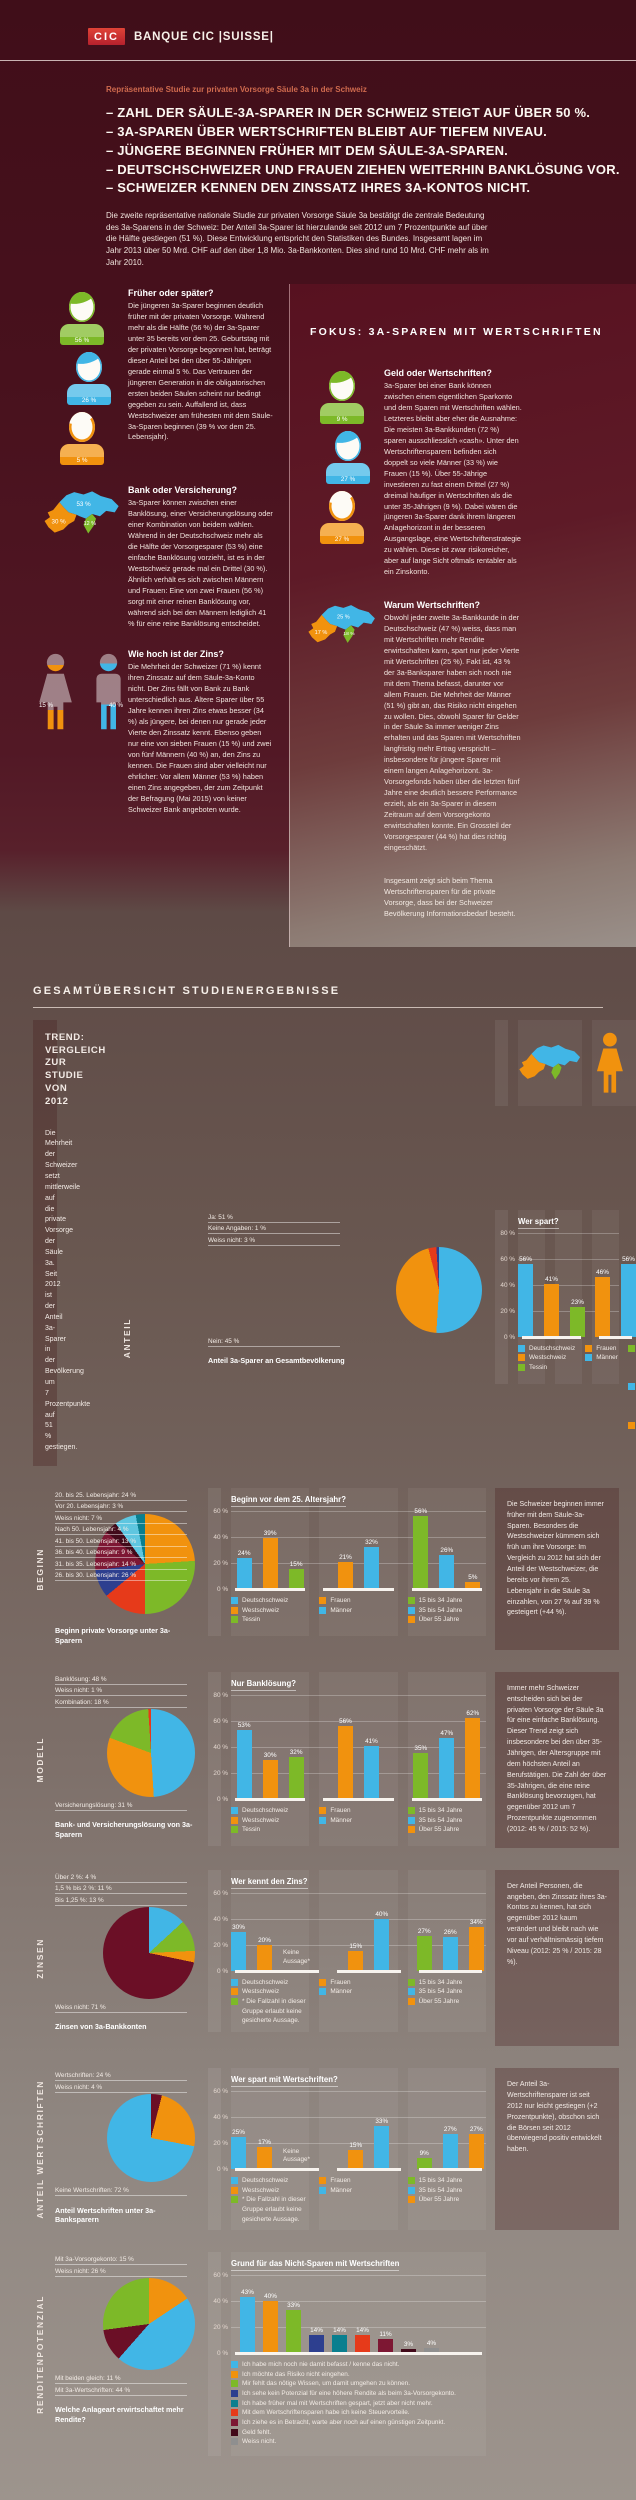 This screenshot has width=636, height=2500. Describe the element at coordinates (220, 1695) in the screenshot. I see `axis-tick-label: 80 %` at that location.